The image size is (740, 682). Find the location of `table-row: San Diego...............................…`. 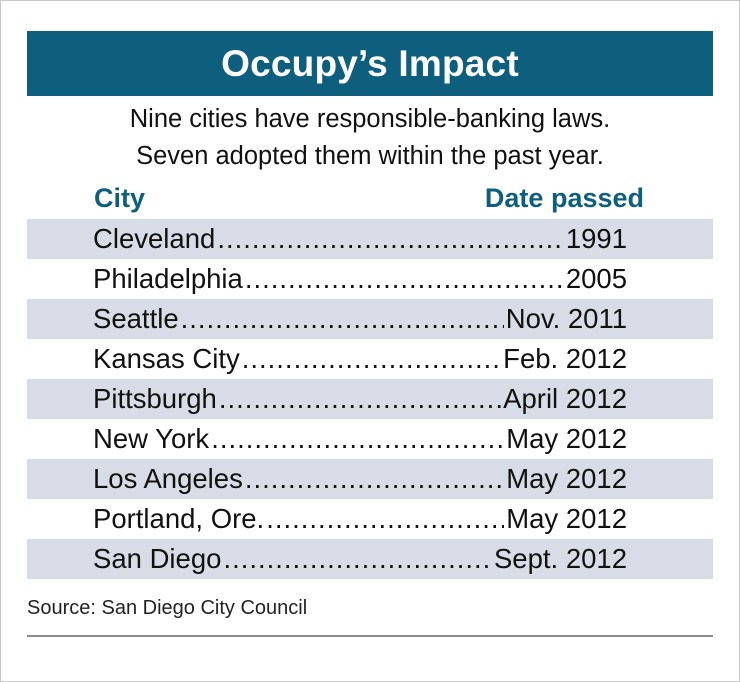

table-row: San Diego...............................… is located at coordinates (370, 559).